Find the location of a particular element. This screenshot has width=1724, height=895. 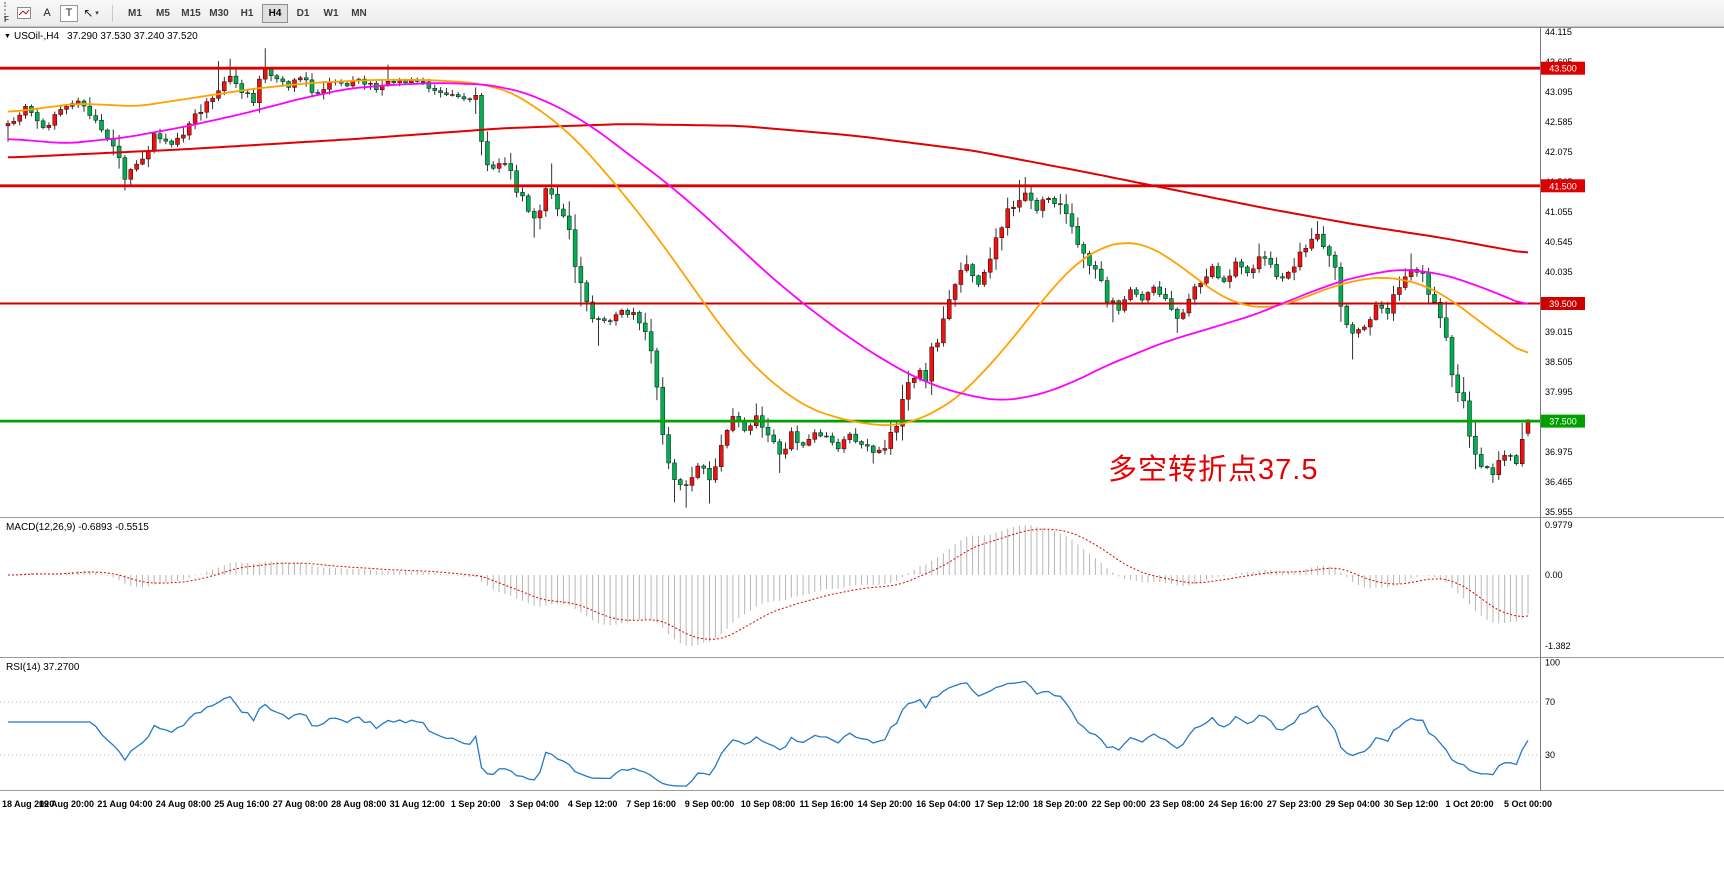

price-tag-37.500 is located at coordinates (1563, 421).